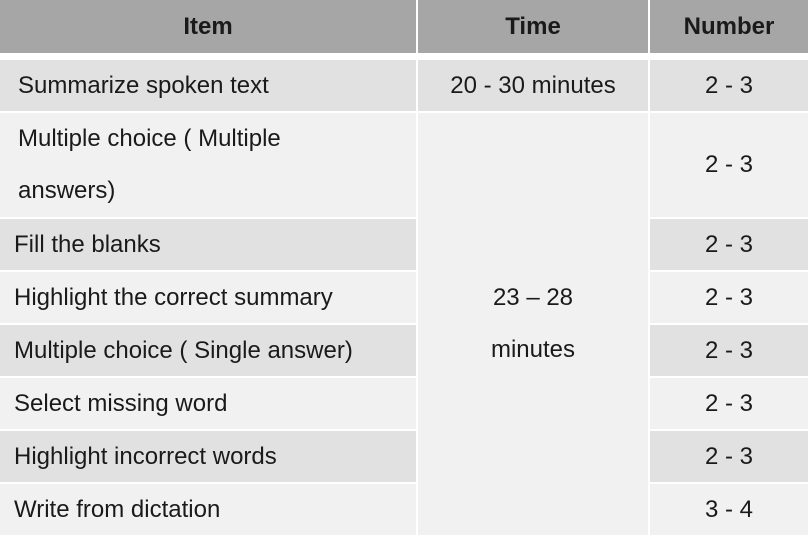  What do you see at coordinates (533, 297) in the screenshot?
I see `time-line1: 23 – 28` at bounding box center [533, 297].